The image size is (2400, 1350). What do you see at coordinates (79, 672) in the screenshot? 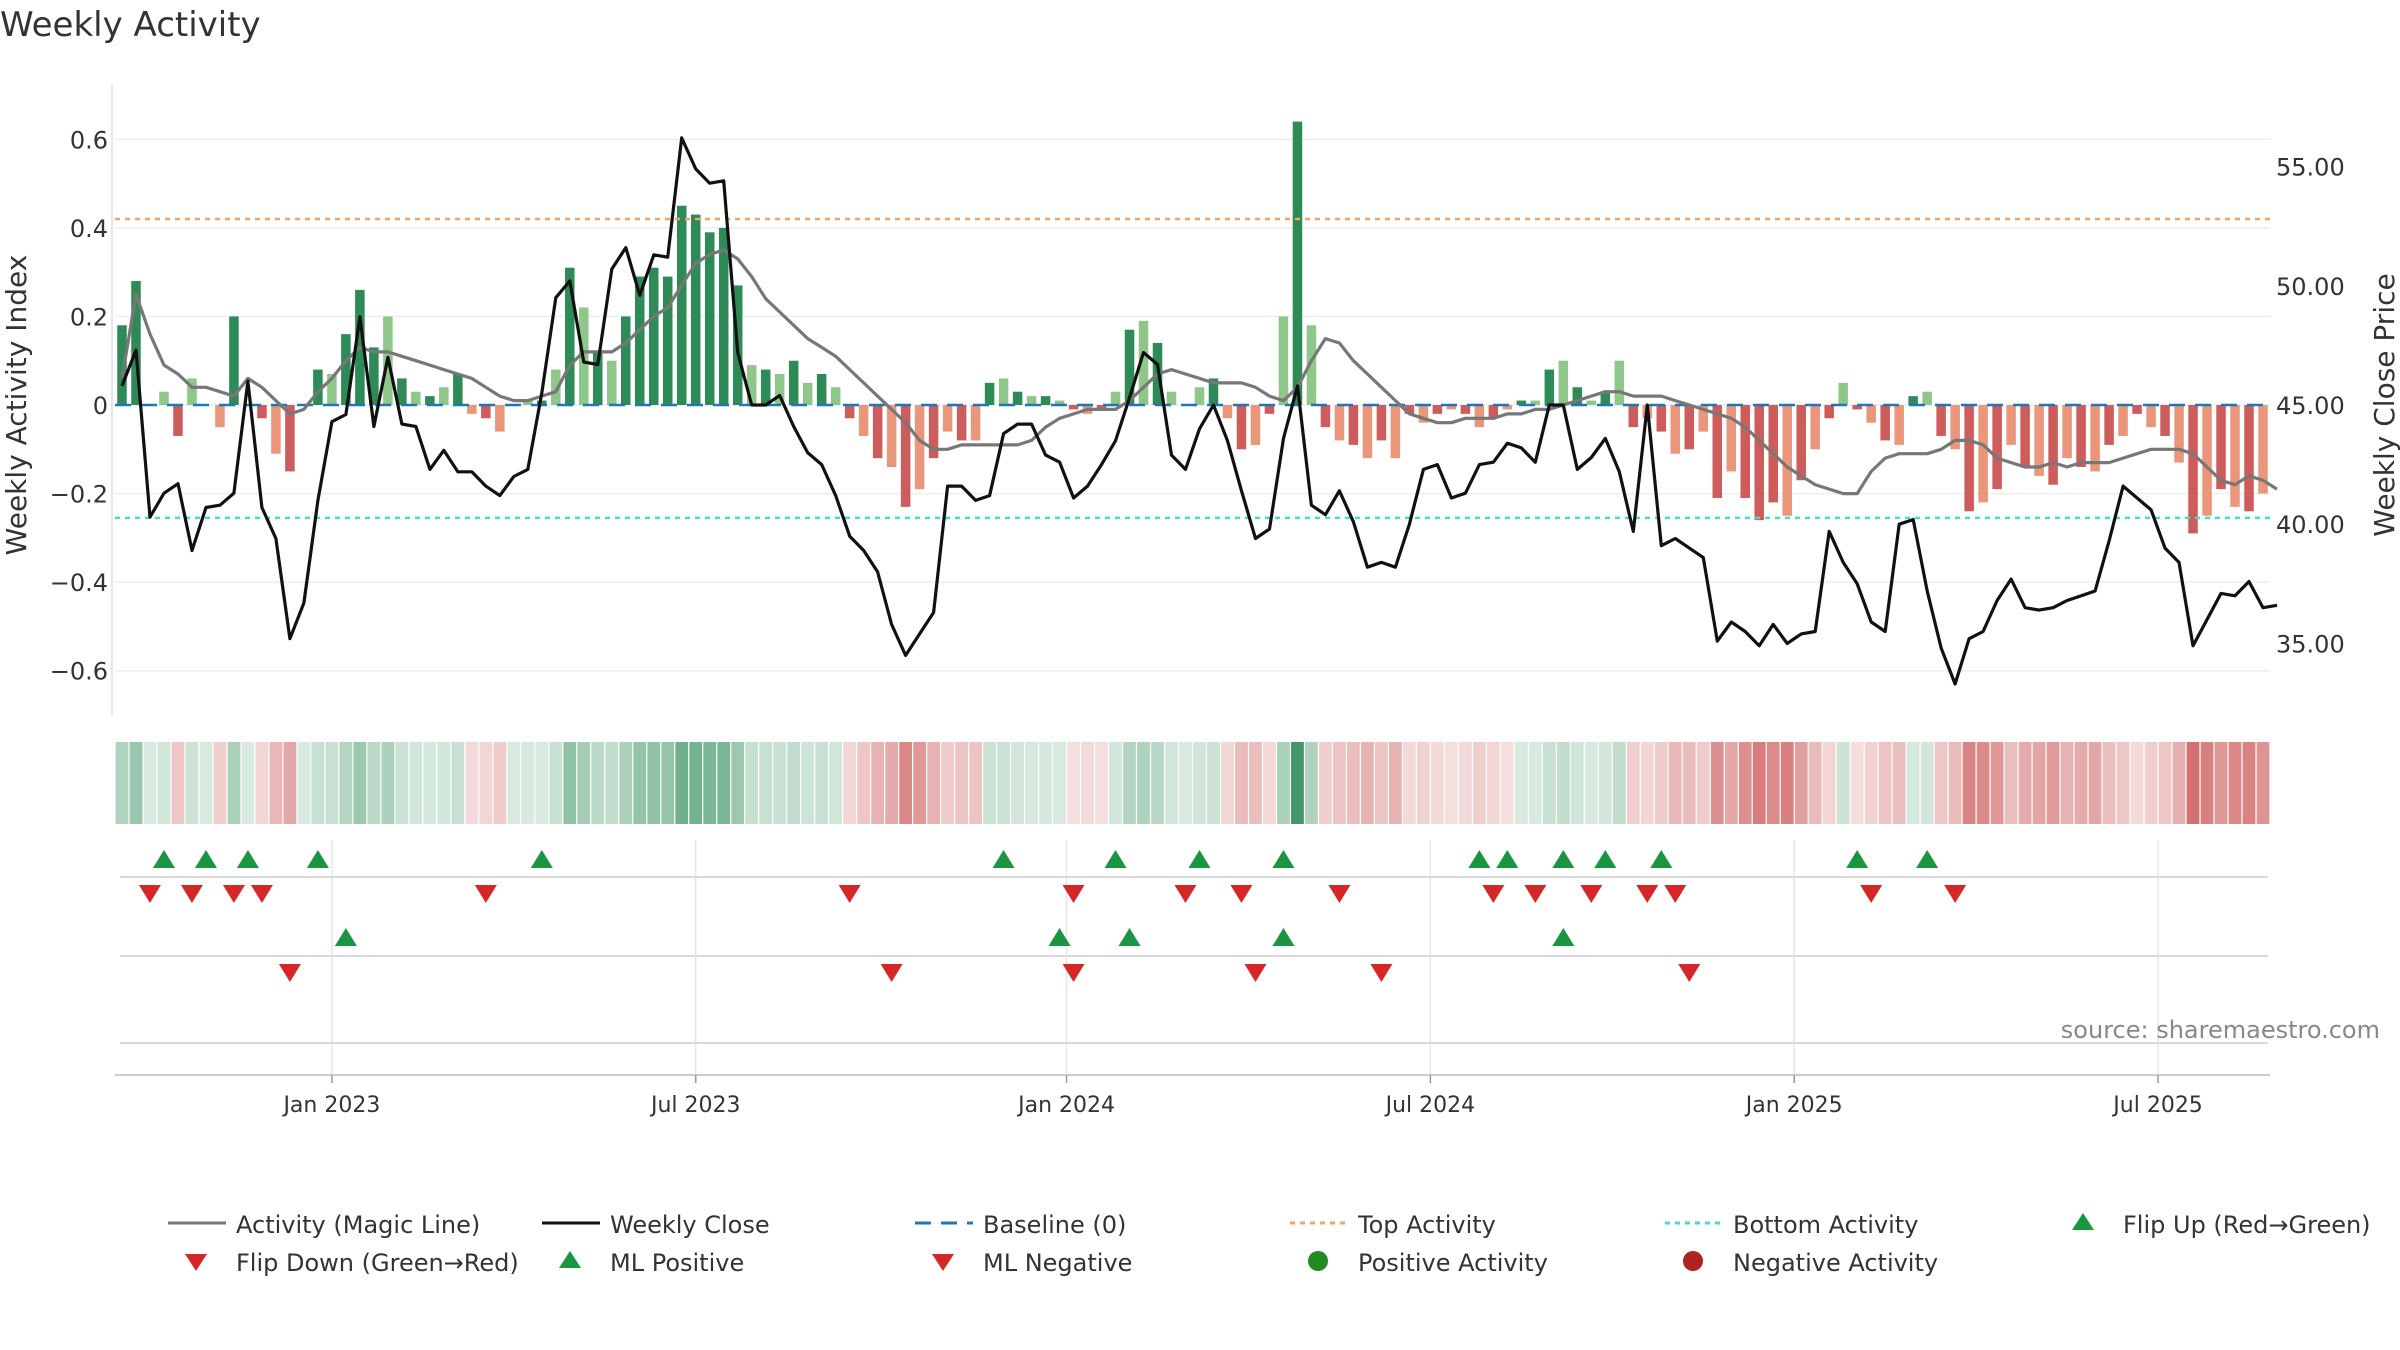
I see `y-tick-label: −0.6` at bounding box center [79, 672].